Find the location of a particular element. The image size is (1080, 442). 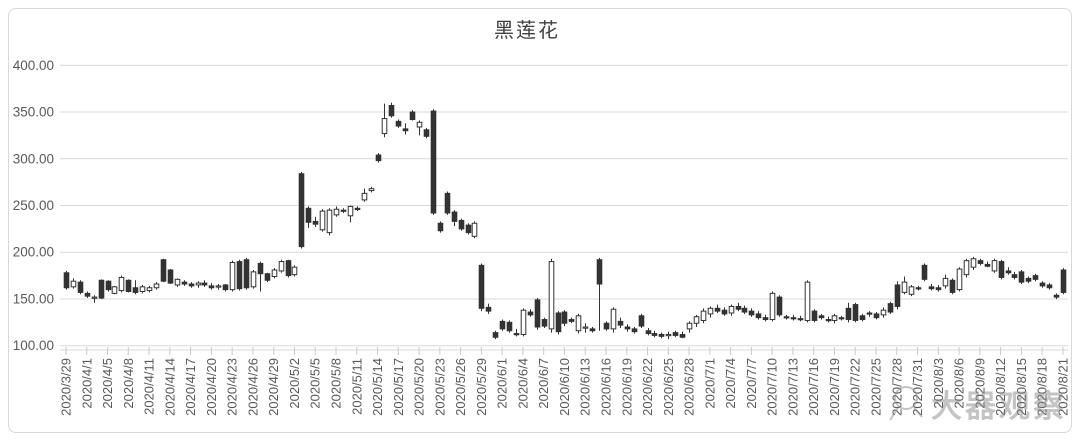

x-axis-label: 2020/4/29 is located at coordinates (273, 387).